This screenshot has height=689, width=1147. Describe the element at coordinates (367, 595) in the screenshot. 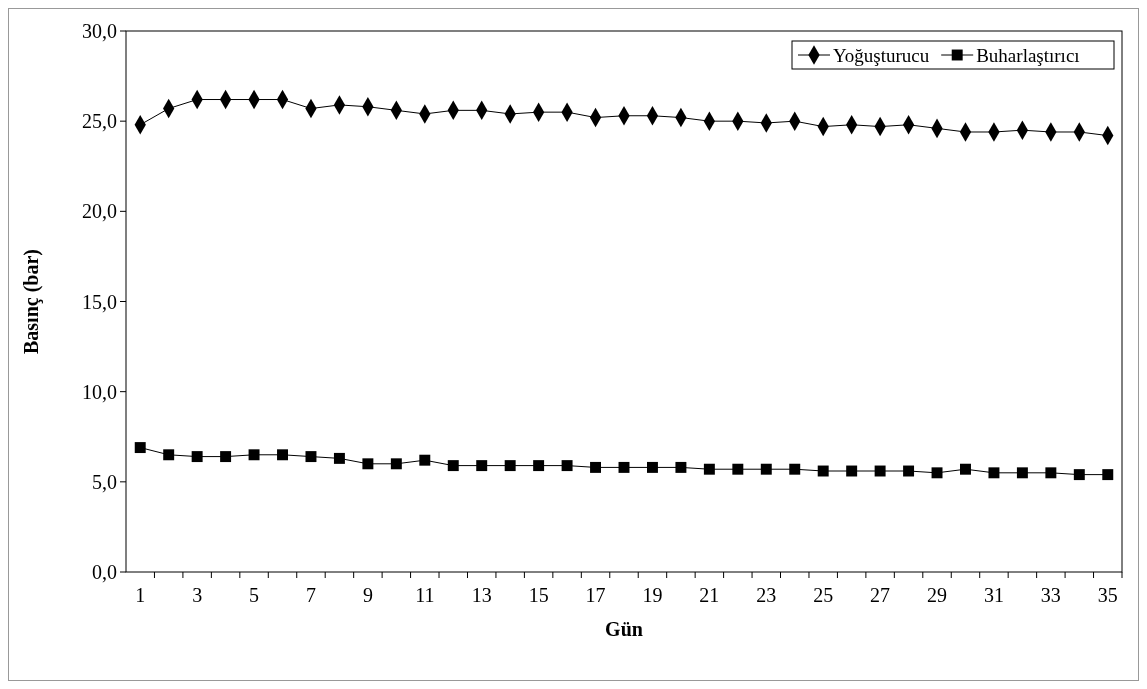

I see `x-tick-label: 9` at that location.